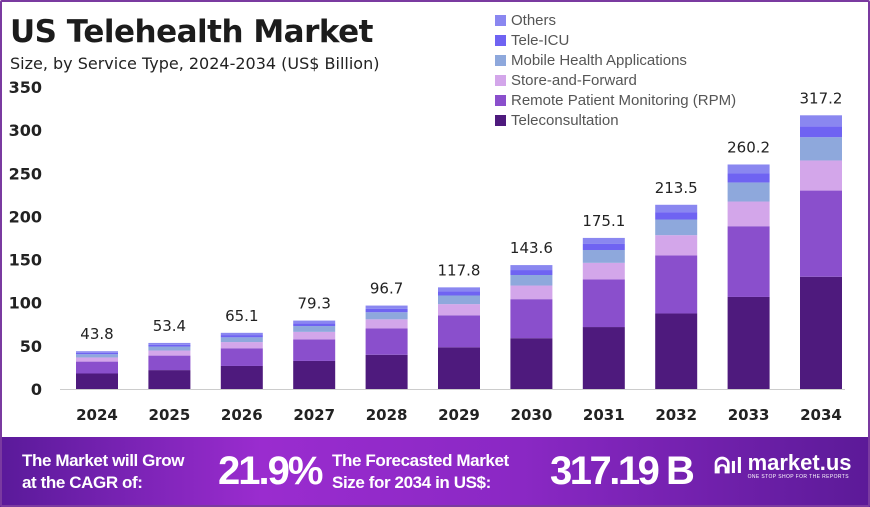 Image resolution: width=870 pixels, height=507 pixels. I want to click on data-label: 79.3, so click(313, 304).